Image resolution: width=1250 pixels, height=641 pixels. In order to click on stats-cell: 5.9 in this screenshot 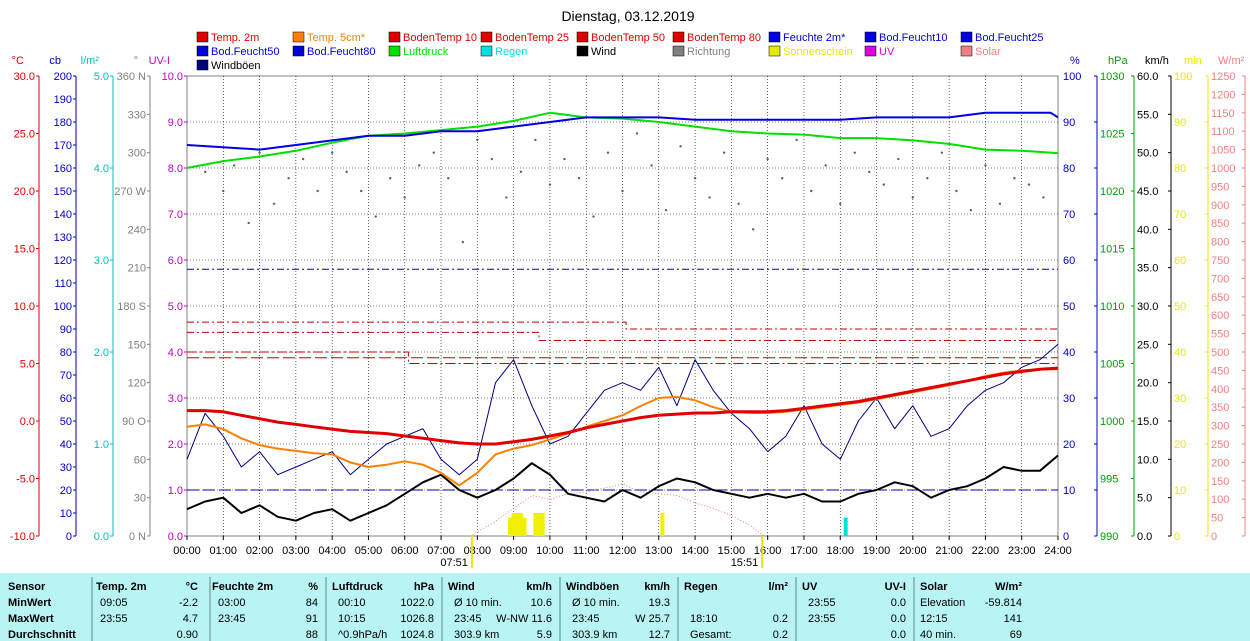, I will do `click(544, 635)`.